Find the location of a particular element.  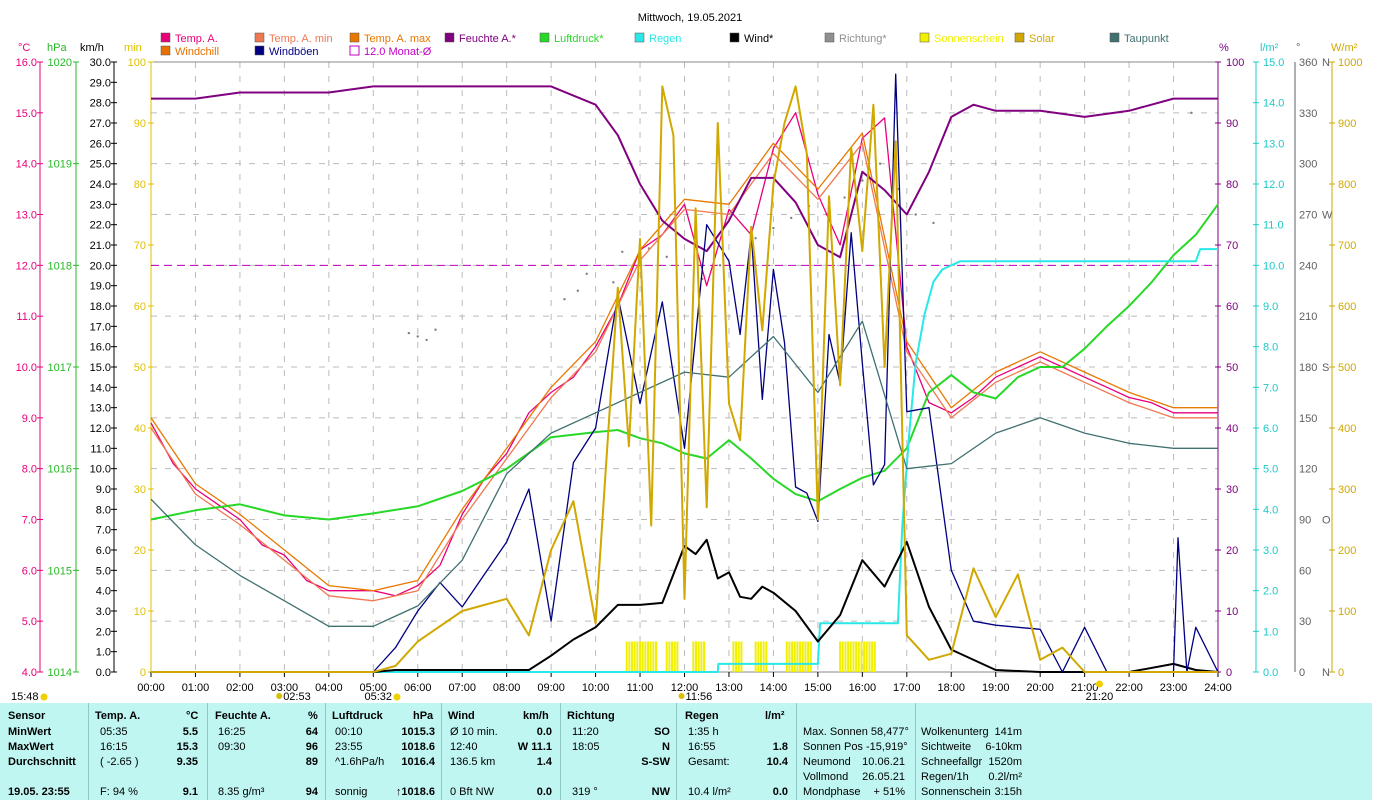

info-cell-extra2: Schneefallgr is located at coordinates (952, 762).